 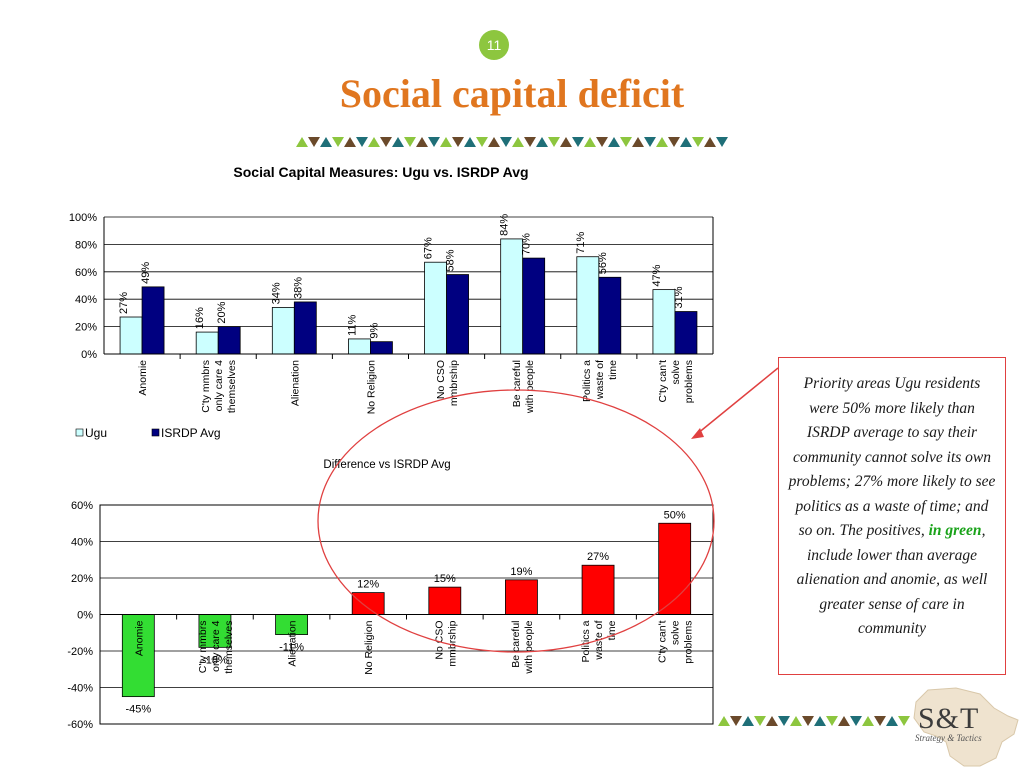 I want to click on slide-number-badge: 11, so click(x=494, y=45).